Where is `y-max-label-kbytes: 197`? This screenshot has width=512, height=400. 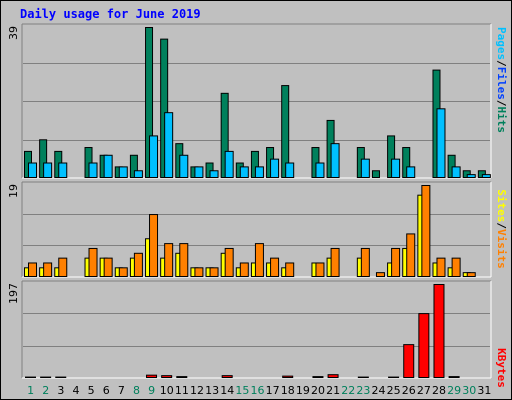
y-max-label-kbytes: 197 is located at coordinates (13, 293).